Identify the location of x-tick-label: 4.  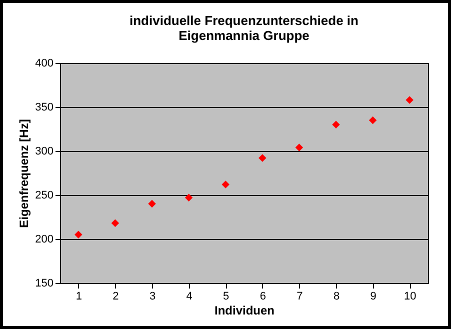
(189, 296).